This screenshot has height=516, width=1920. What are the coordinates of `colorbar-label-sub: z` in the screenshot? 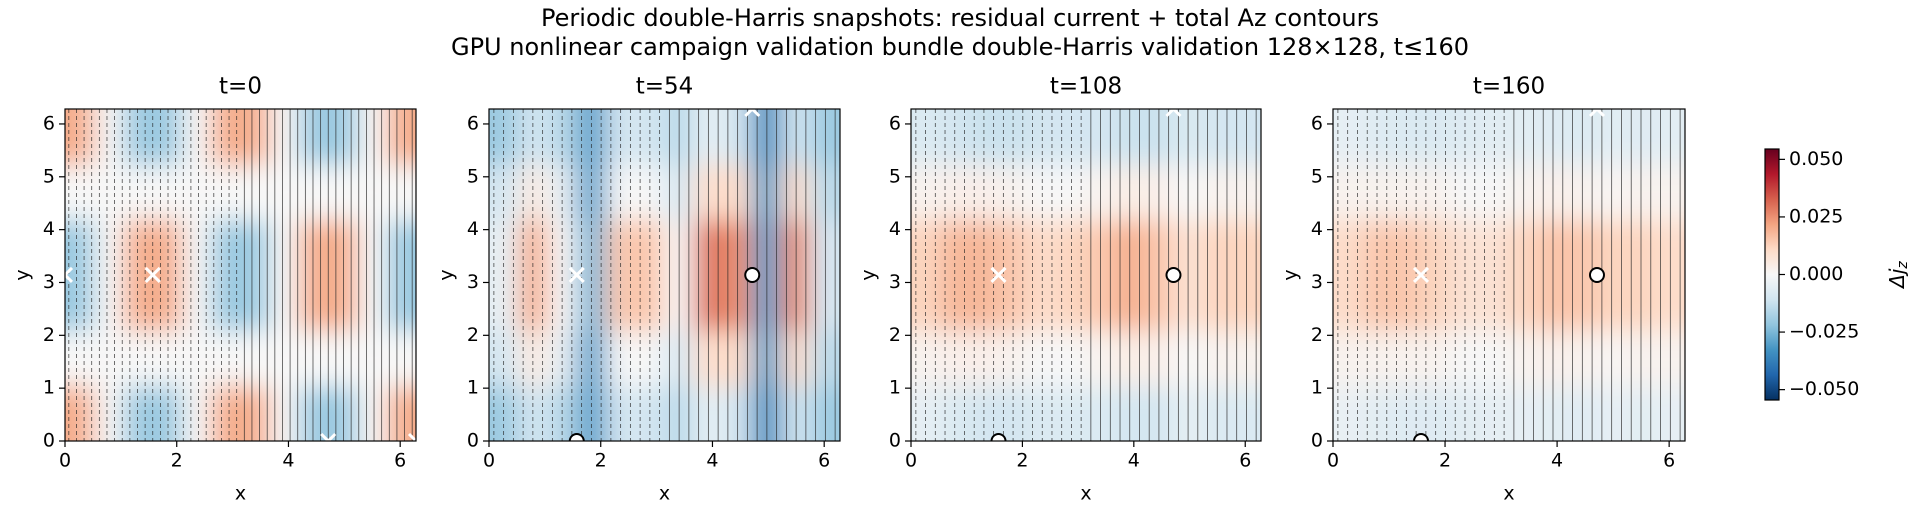 It's located at (1903, 265).